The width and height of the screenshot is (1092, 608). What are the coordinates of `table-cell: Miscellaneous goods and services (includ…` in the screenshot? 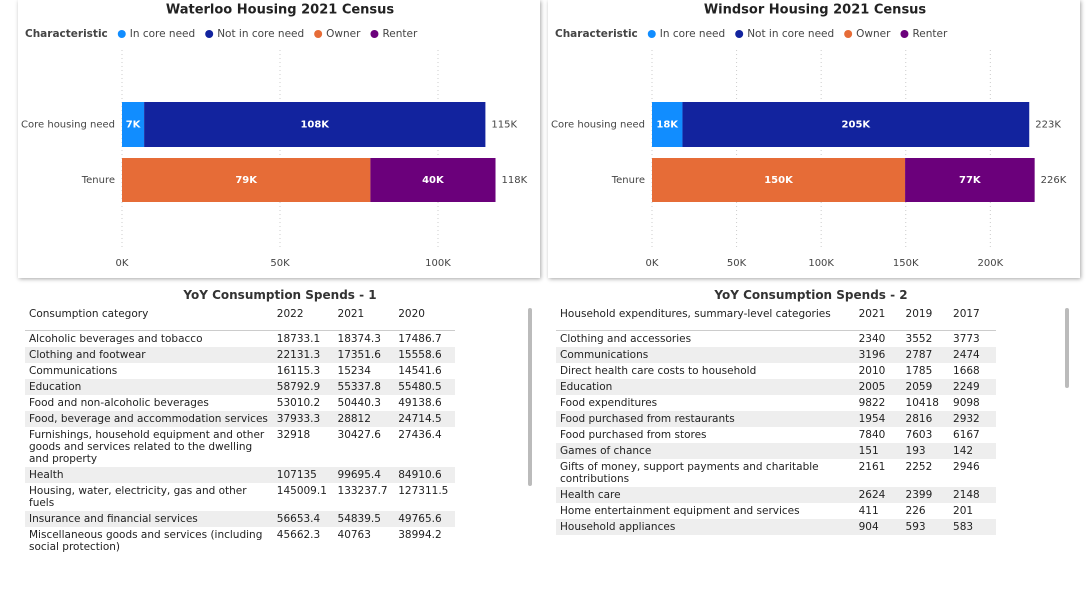 It's located at (146, 541).